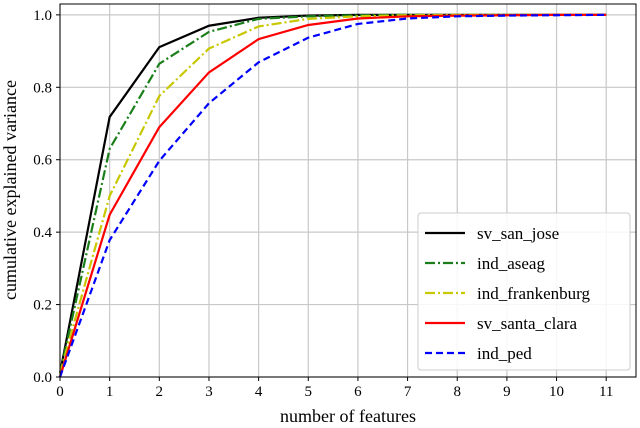  Describe the element at coordinates (518, 233) in the screenshot. I see `legend-label: sv_san_jose` at that location.